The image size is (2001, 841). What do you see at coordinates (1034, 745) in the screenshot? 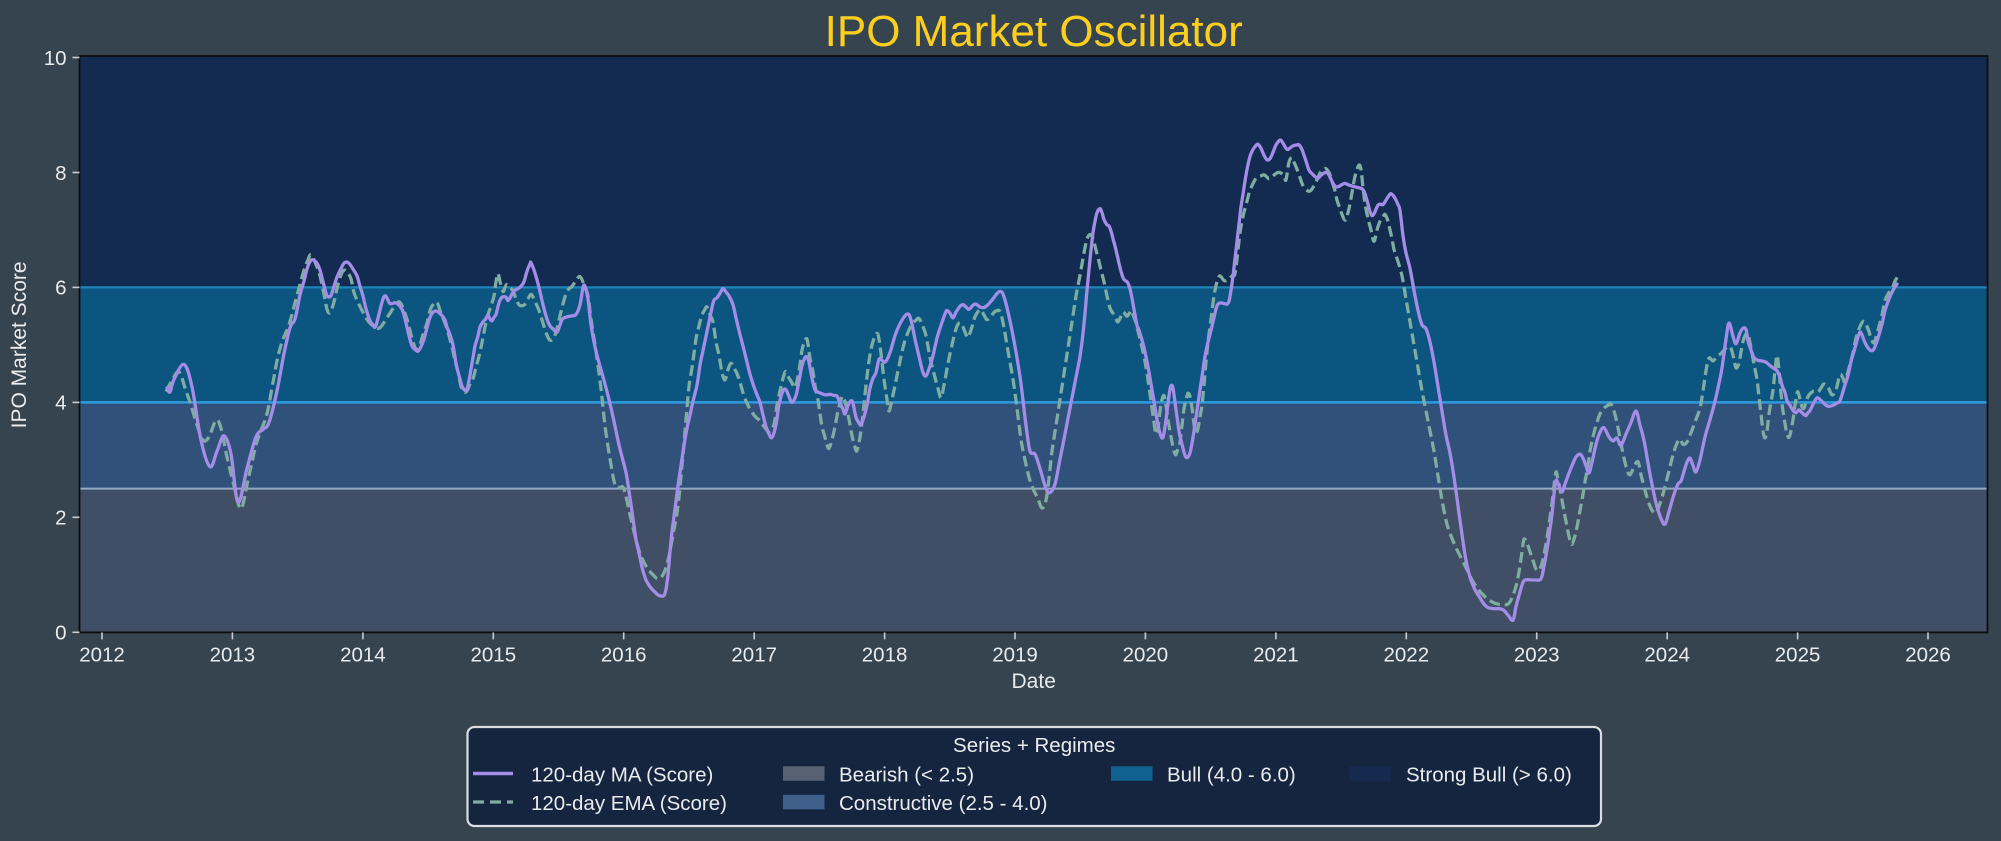
I see `svg-text: Series + Regimes` at bounding box center [1034, 745].